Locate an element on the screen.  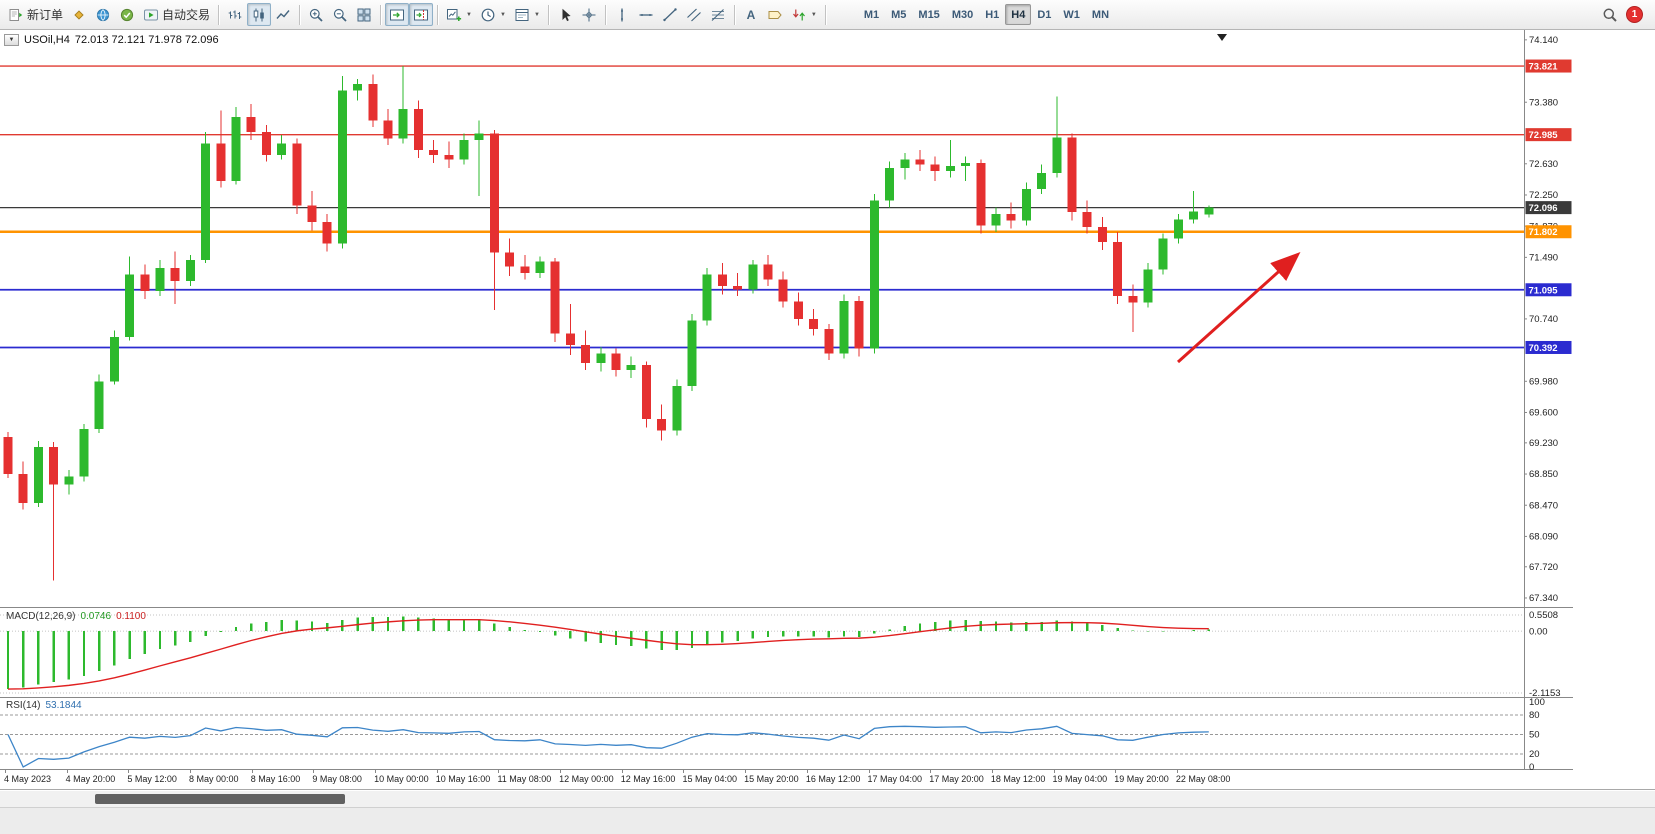
time-label: 17 May 04:00 is located at coordinates (895, 779).